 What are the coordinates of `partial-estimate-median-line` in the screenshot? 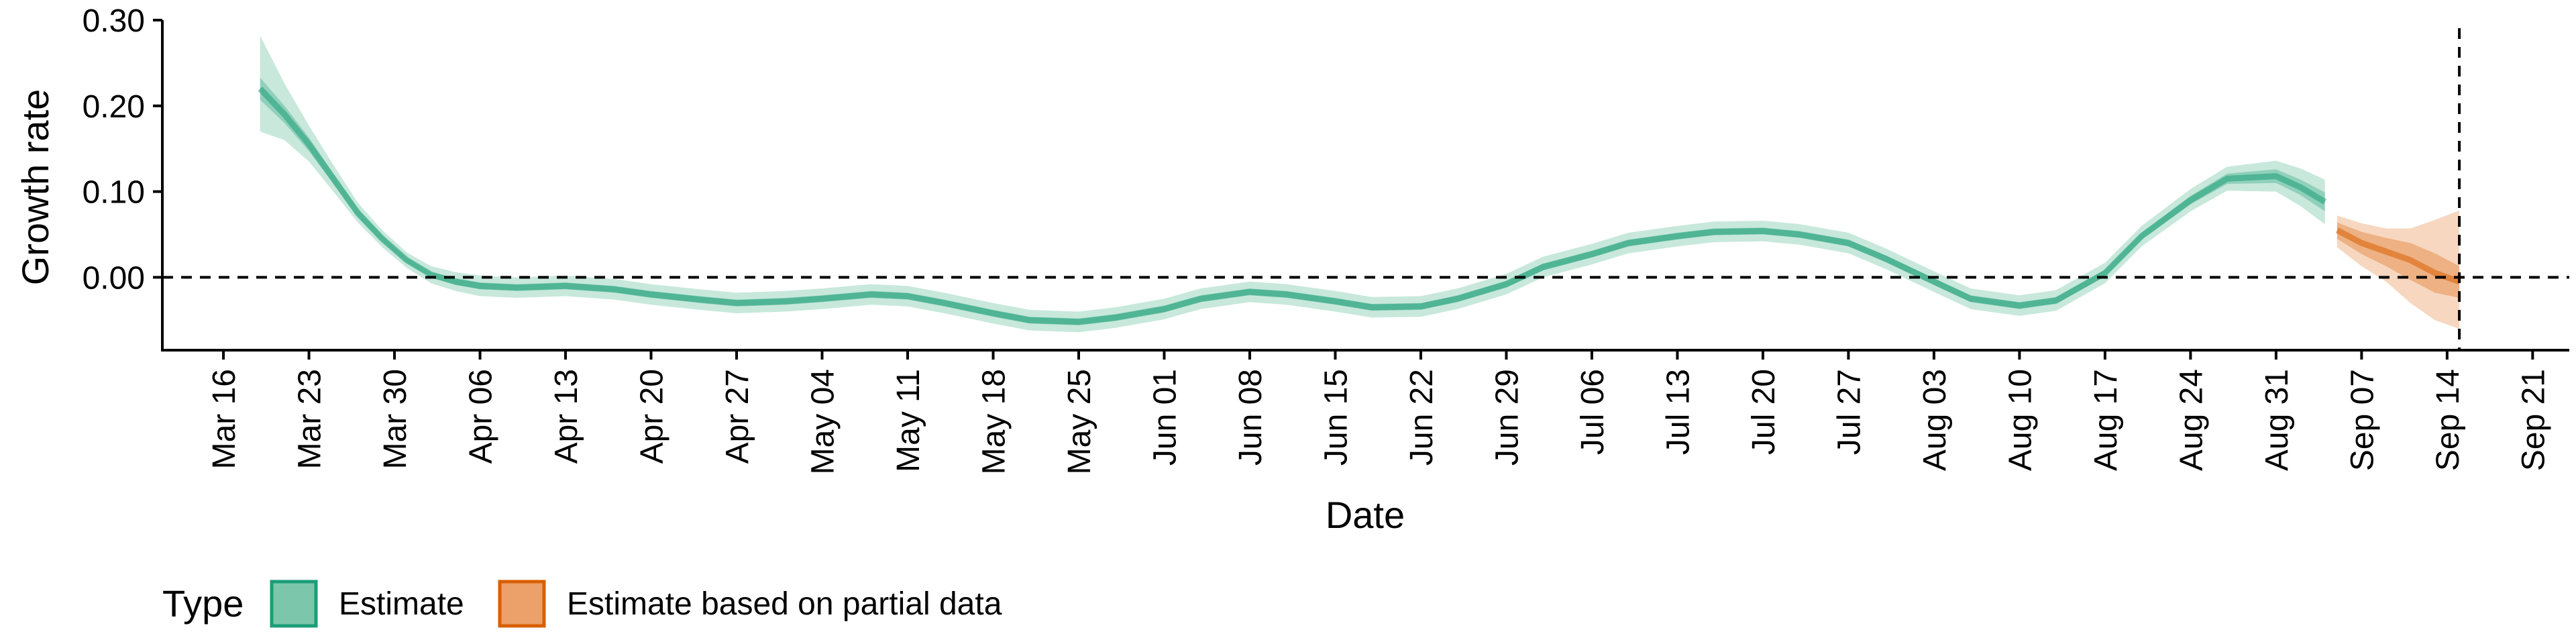 It's located at (2398, 256).